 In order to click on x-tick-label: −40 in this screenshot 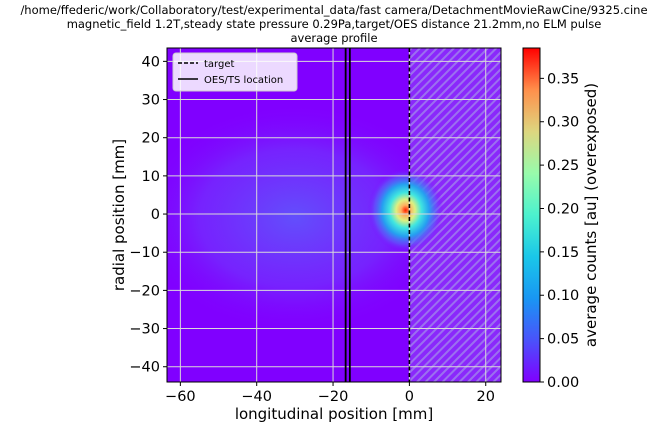, I will do `click(256, 397)`.